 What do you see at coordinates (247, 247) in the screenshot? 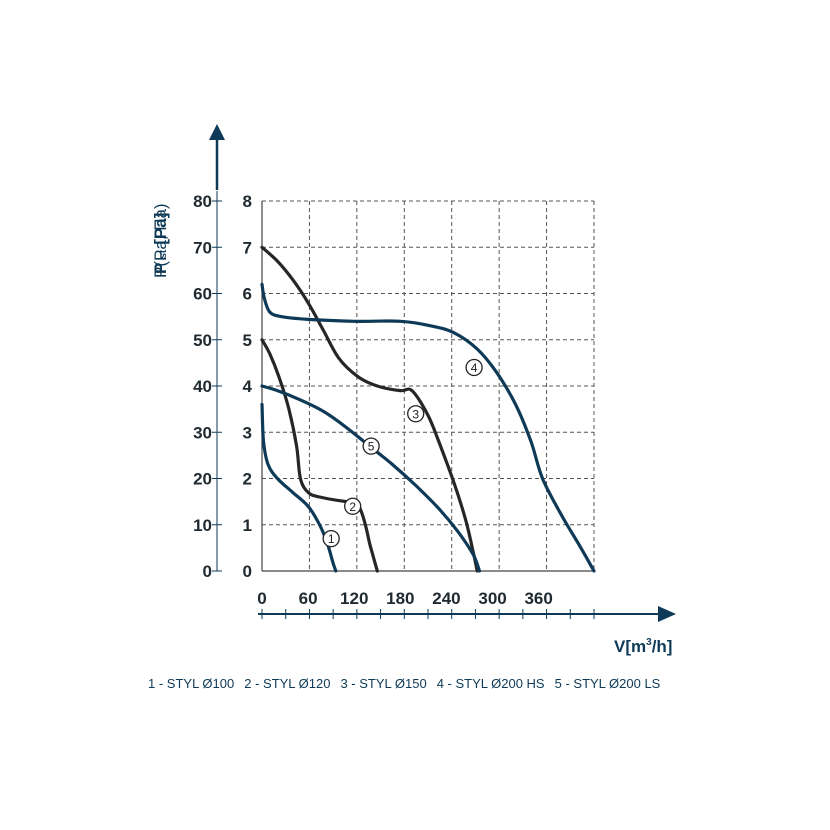
I see `y-inner-tick-label: 7` at bounding box center [247, 247].